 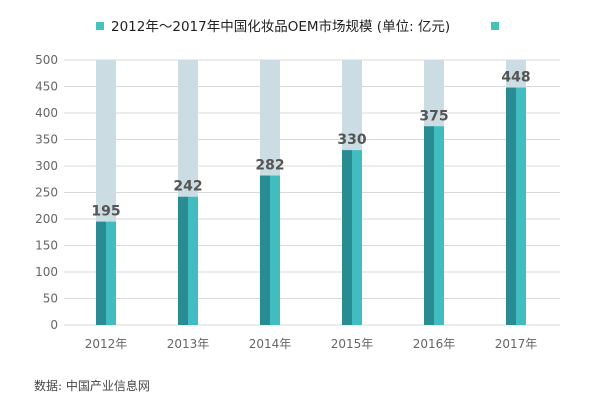 I want to click on x-tick-label: 2016年, so click(x=434, y=344).